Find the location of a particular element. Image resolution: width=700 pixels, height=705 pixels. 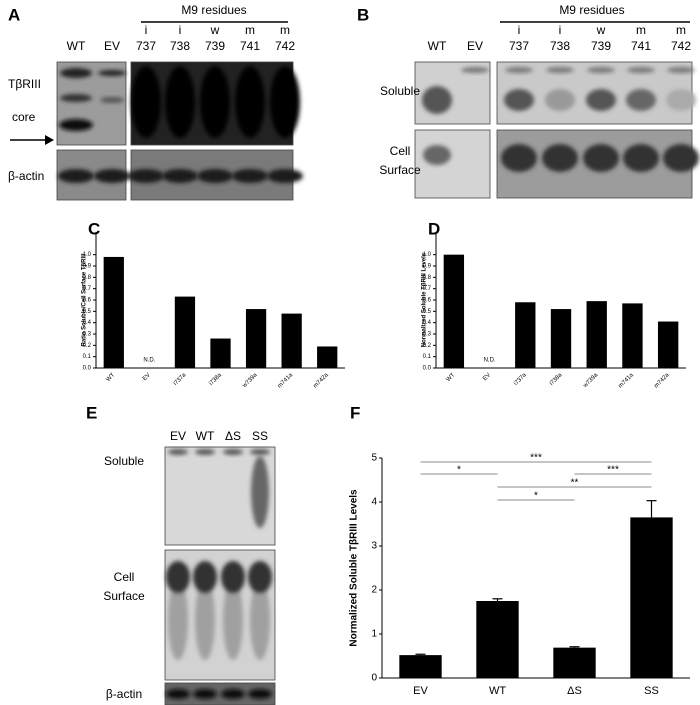

lane-label: EV is located at coordinates (178, 436).